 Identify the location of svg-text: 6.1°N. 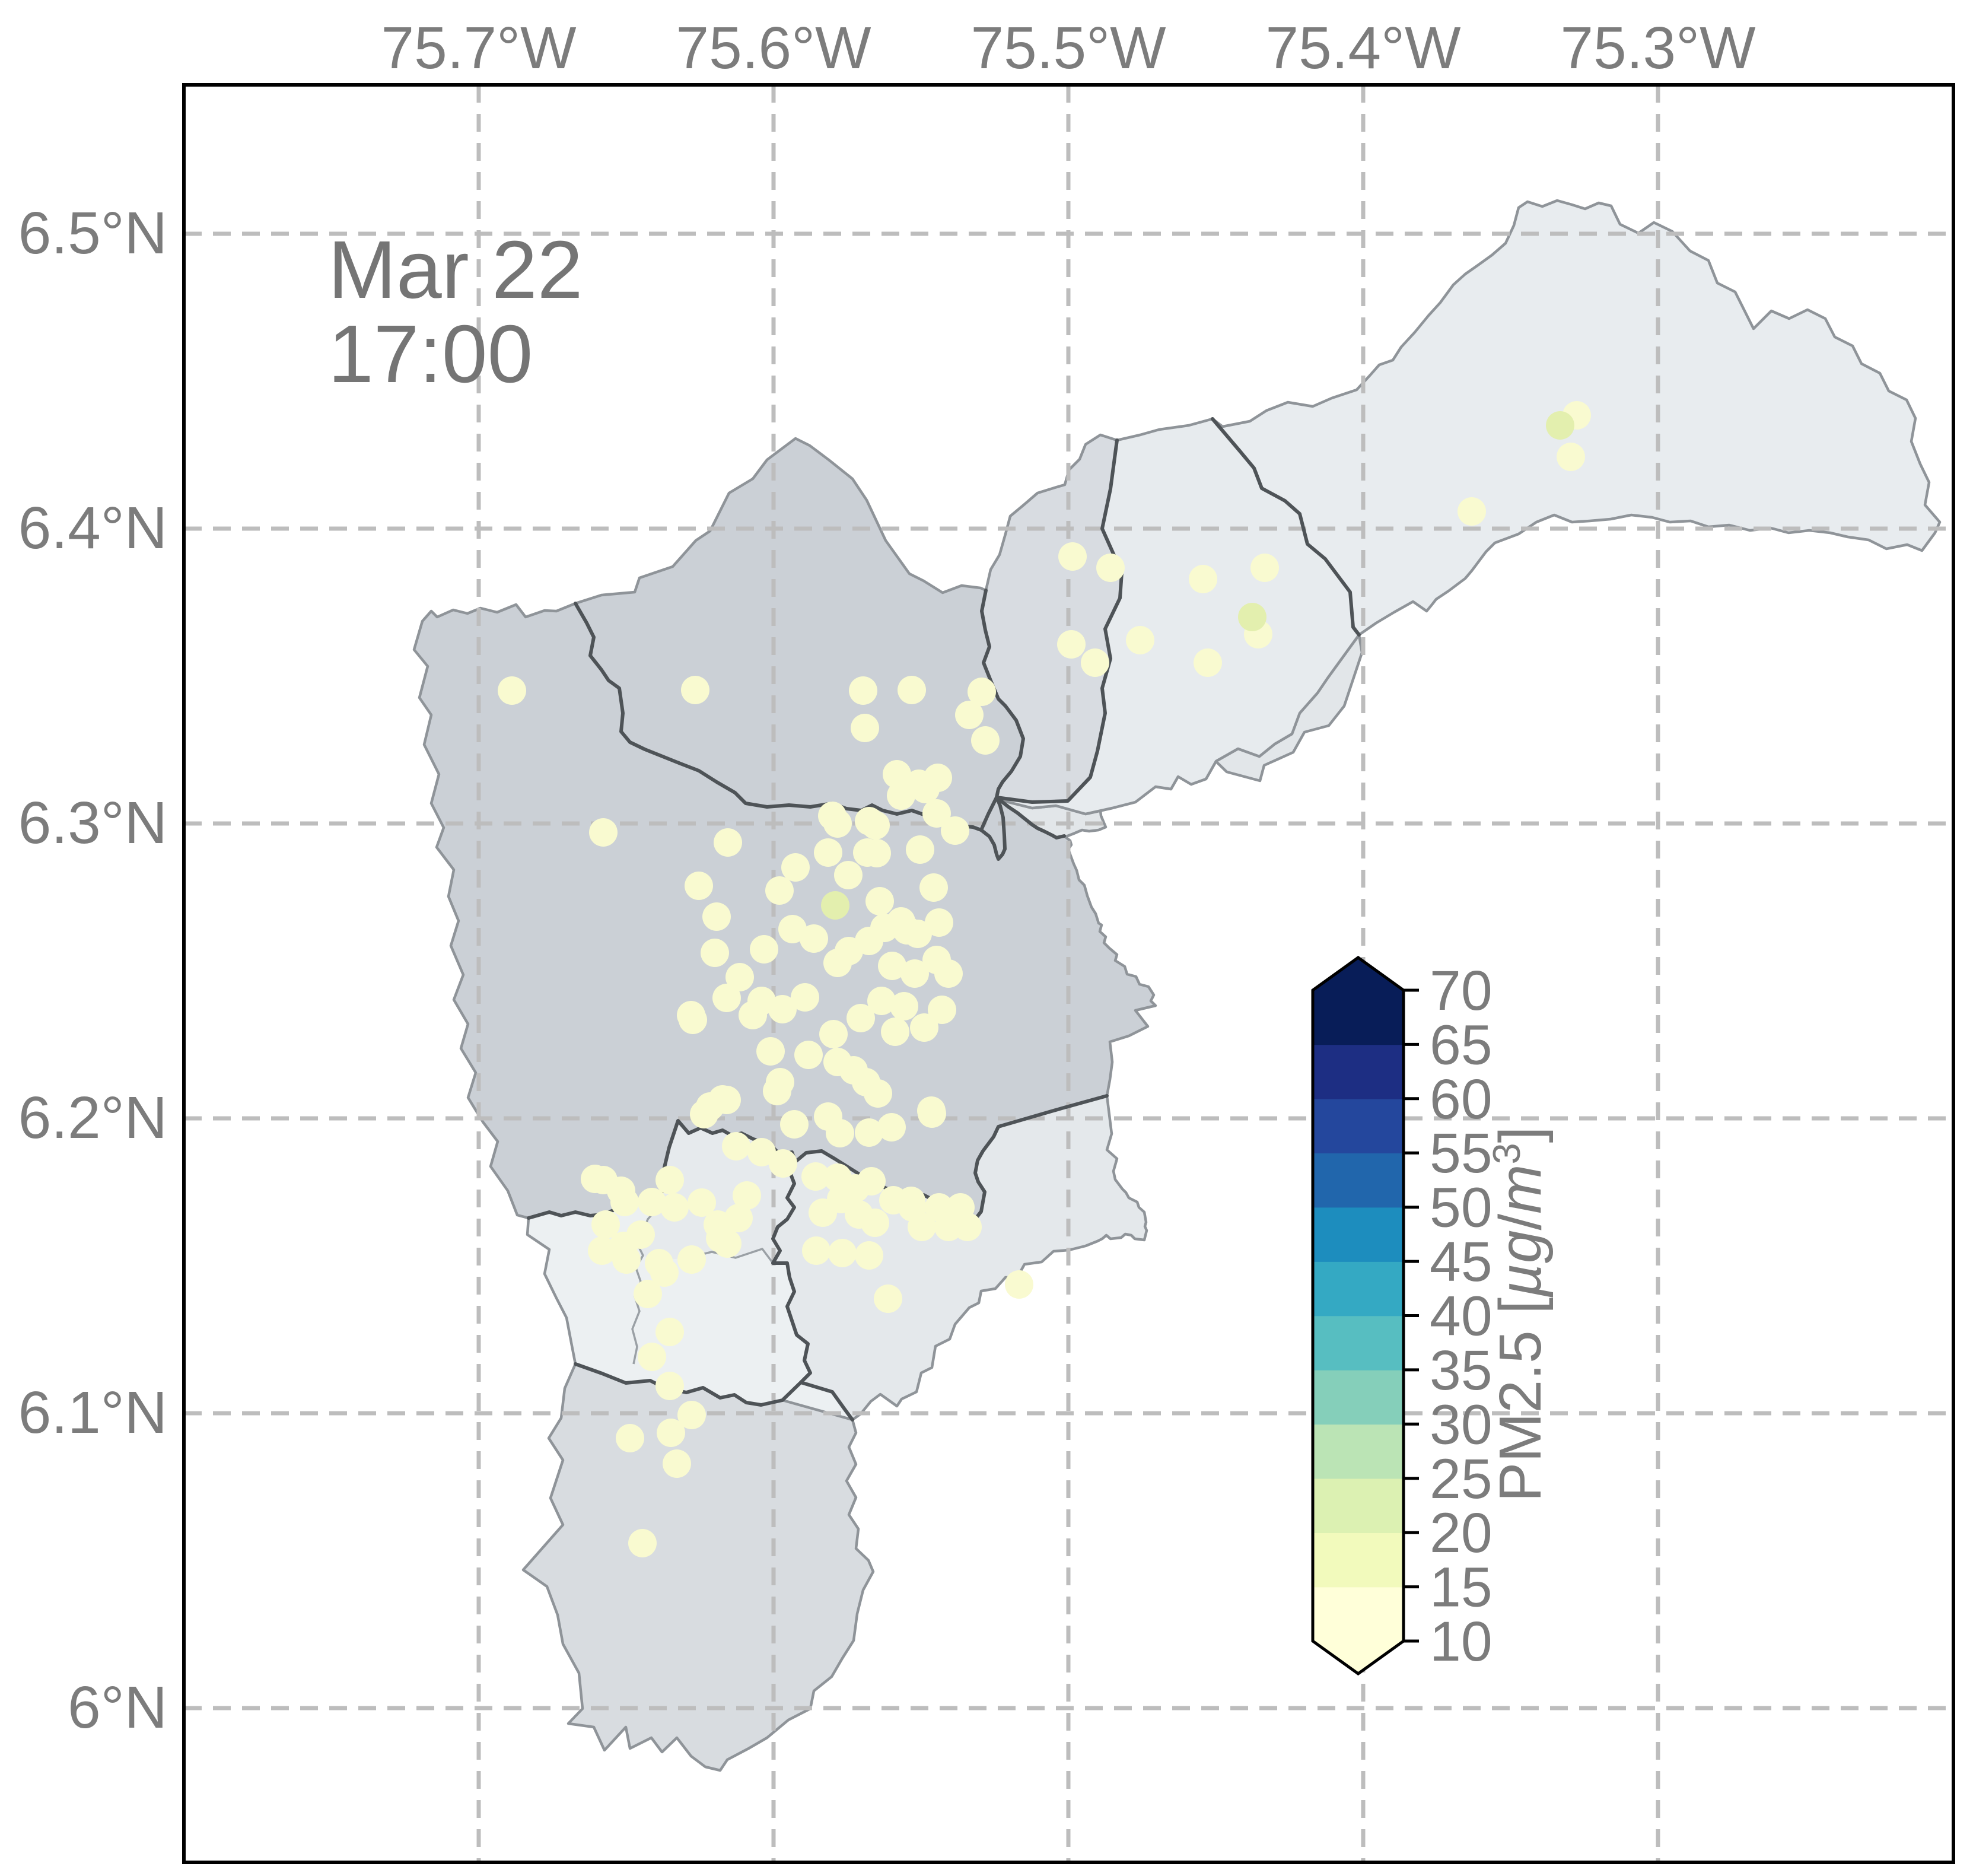
(92, 1412).